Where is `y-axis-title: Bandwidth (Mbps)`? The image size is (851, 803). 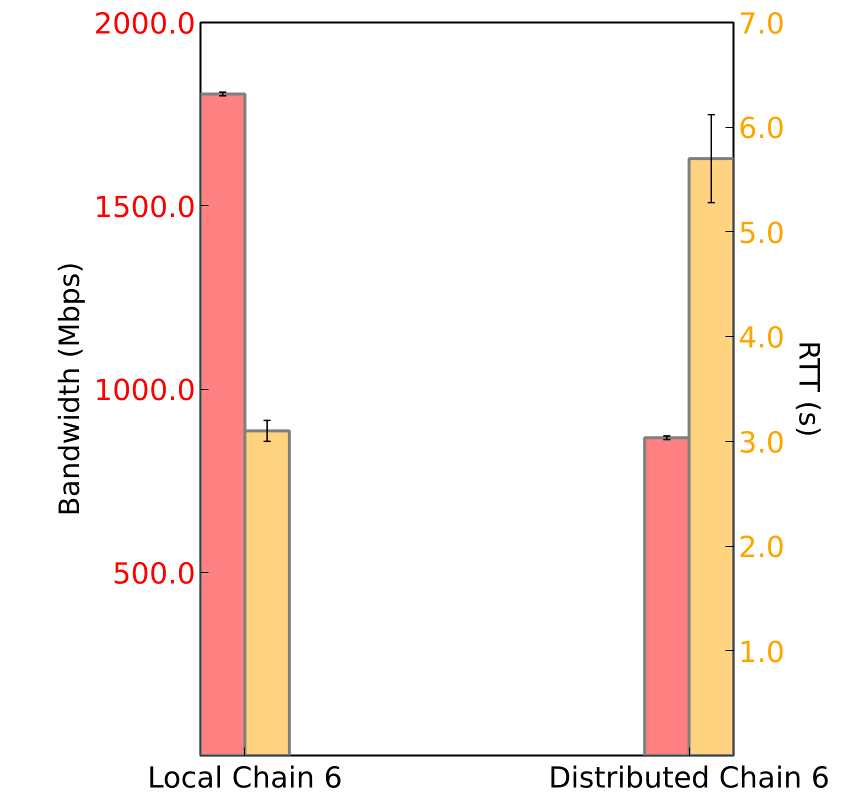
y-axis-title: Bandwidth (Mbps) is located at coordinates (69, 389).